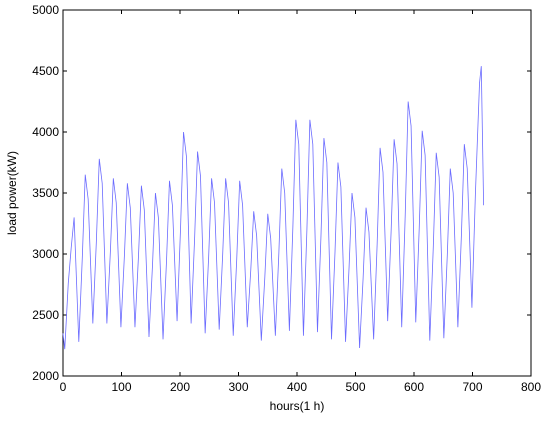  Describe the element at coordinates (45, 193) in the screenshot. I see `y-tick-label: 3500` at that location.